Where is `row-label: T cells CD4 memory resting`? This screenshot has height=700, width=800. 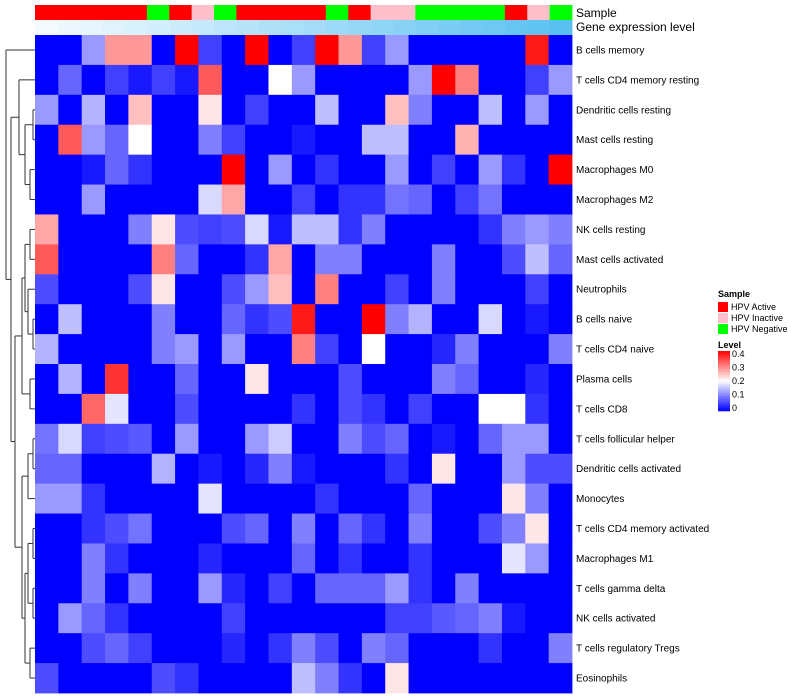
row-label: T cells CD4 memory resting is located at coordinates (637, 80).